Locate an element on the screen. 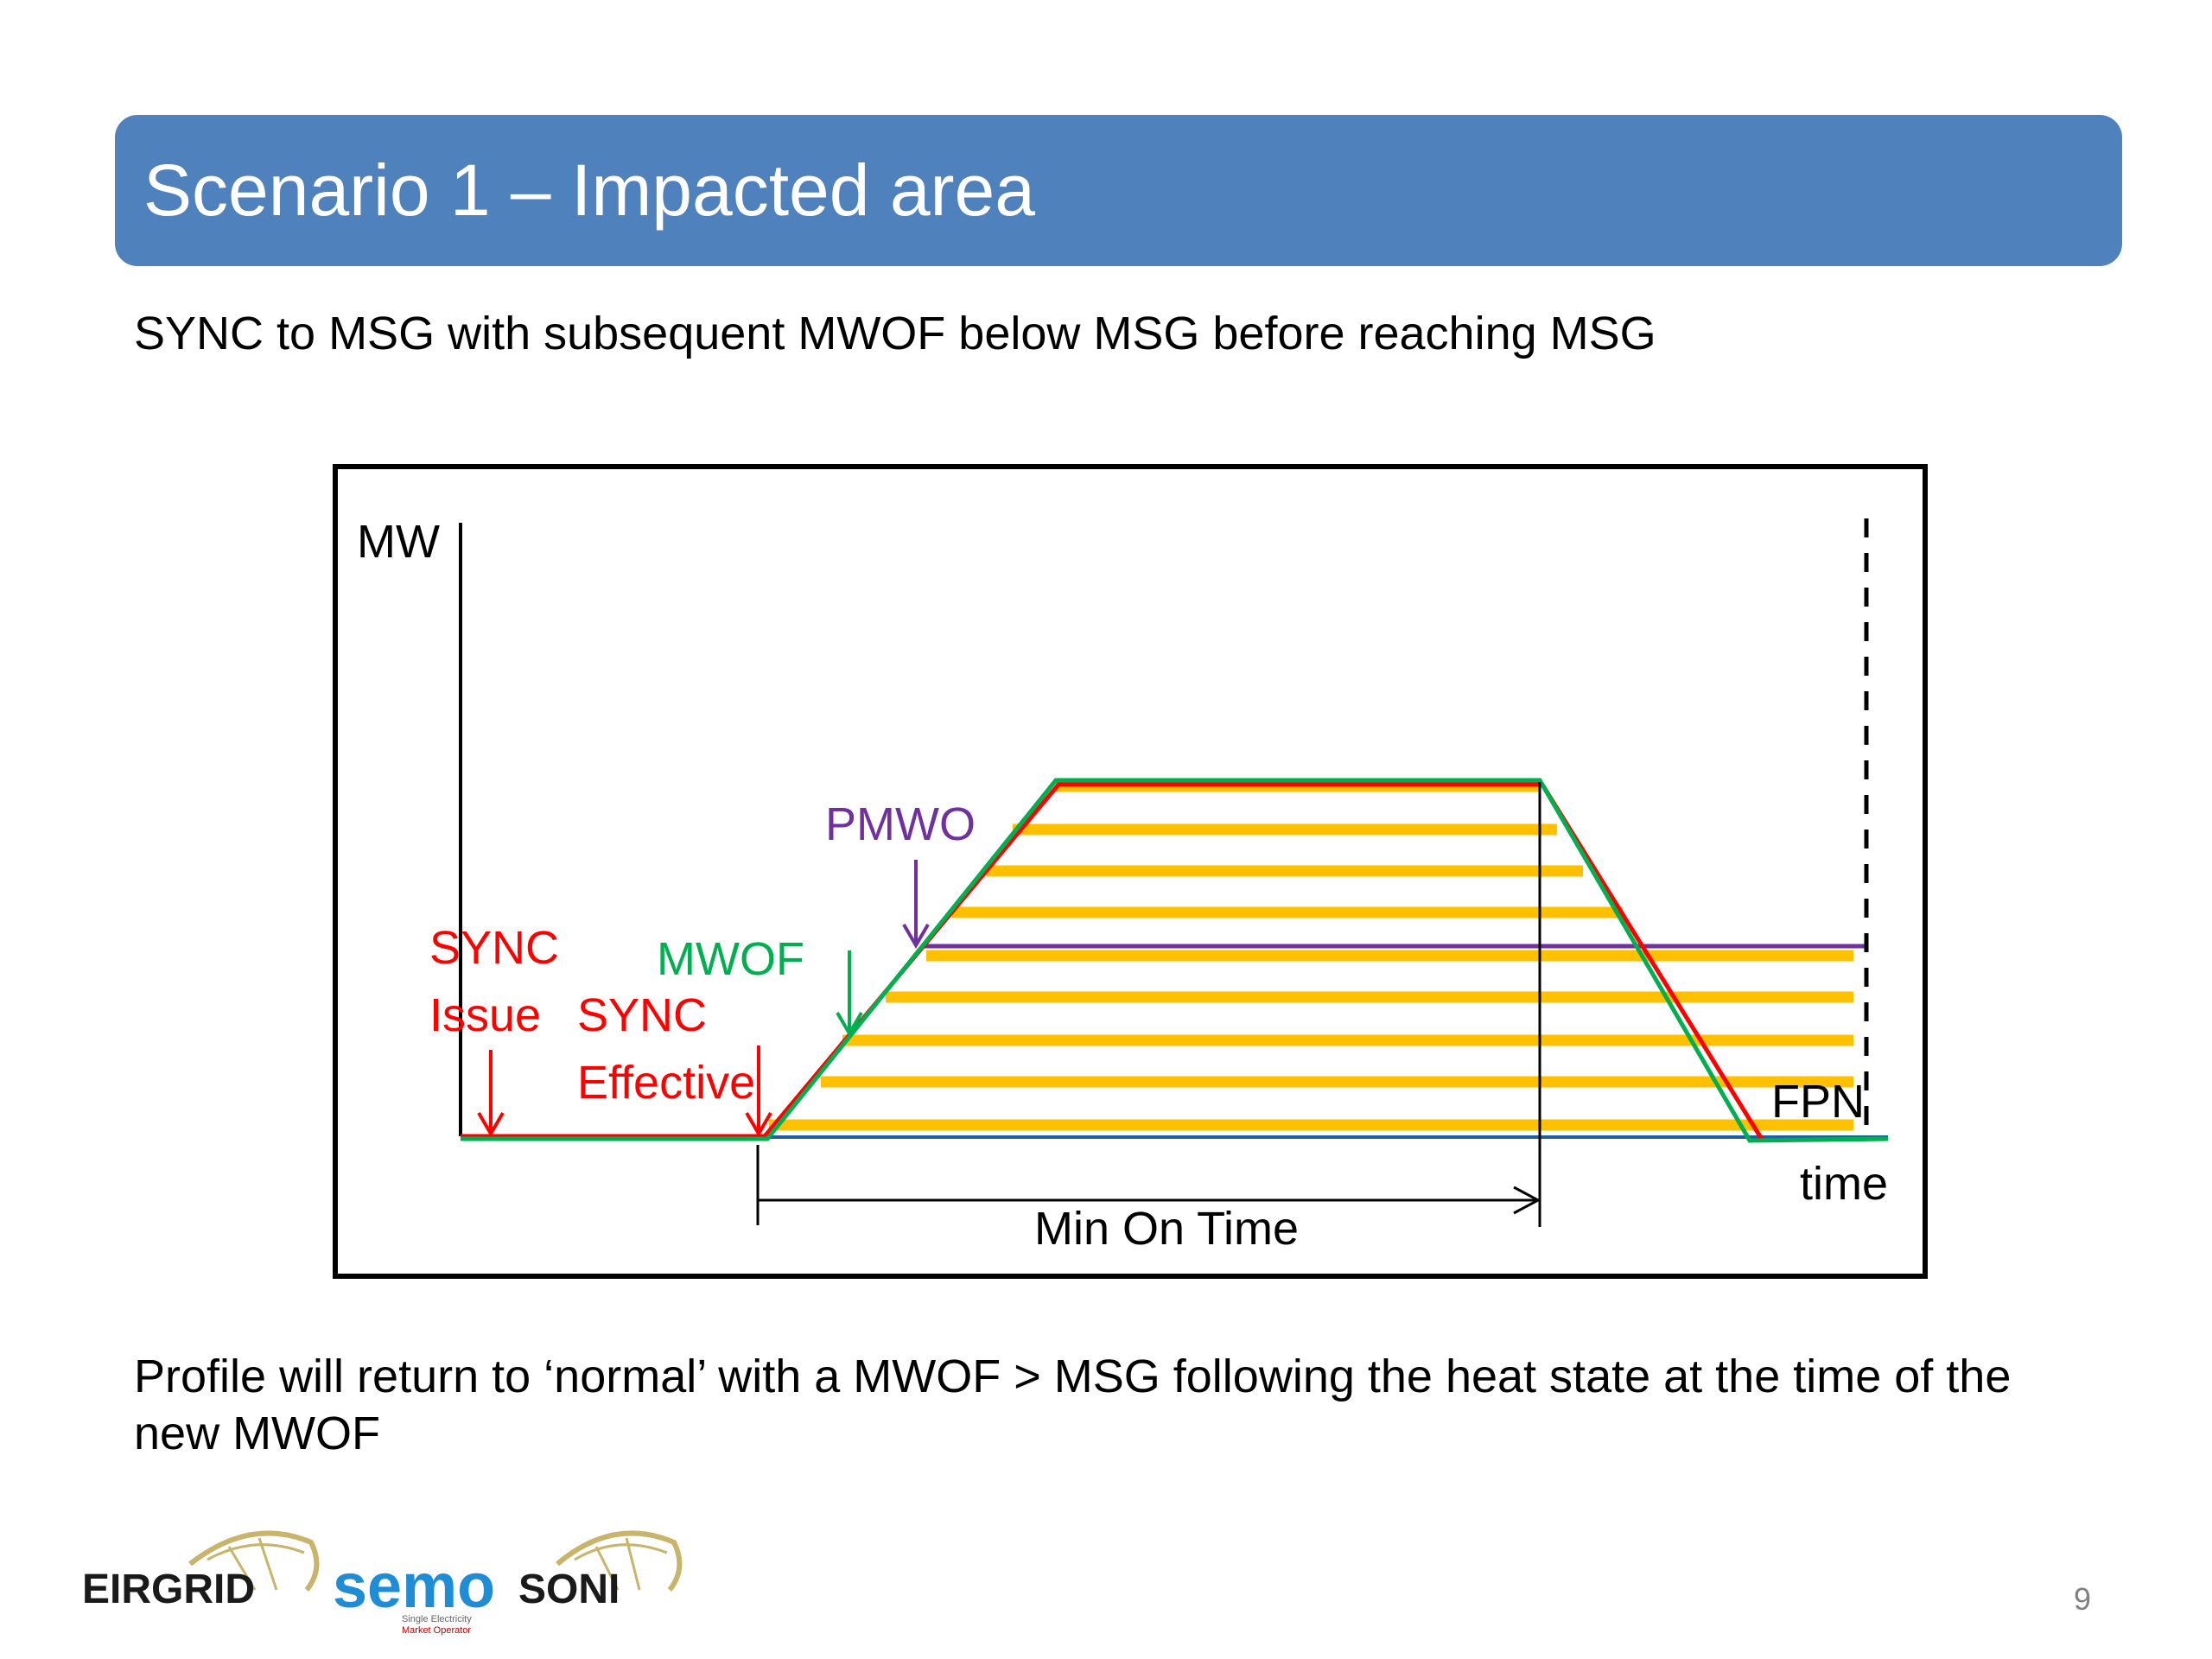  eirgrid-wordmark: EIRGRID is located at coordinates (168, 1589).